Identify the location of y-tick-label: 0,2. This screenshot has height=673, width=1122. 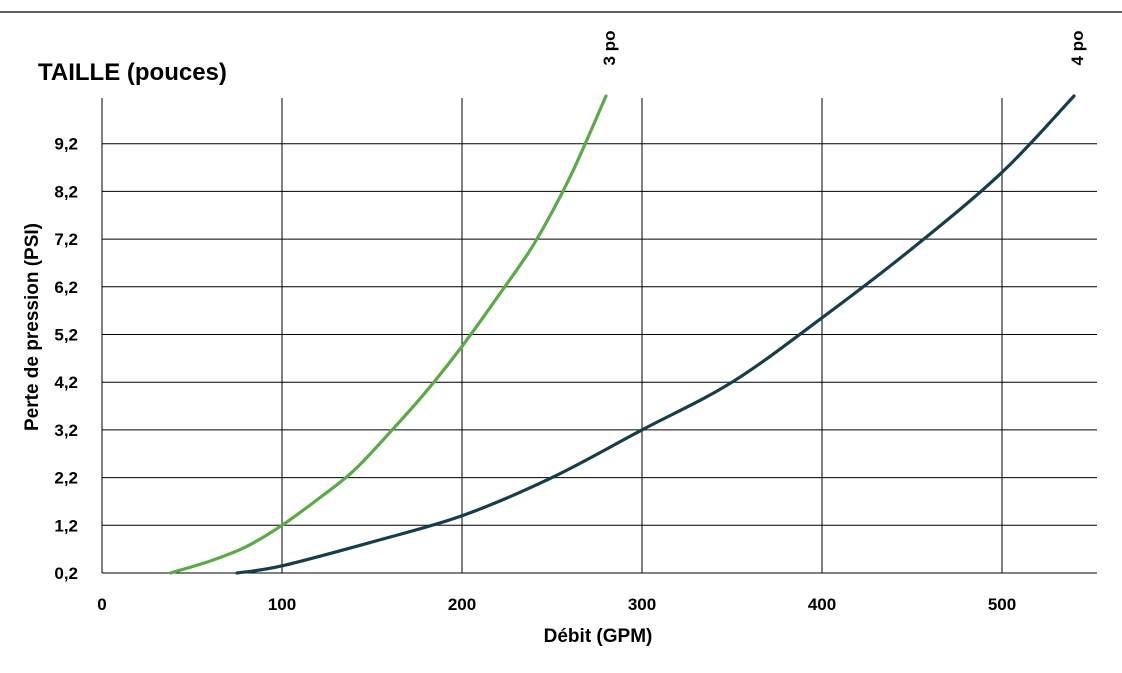
(66, 573).